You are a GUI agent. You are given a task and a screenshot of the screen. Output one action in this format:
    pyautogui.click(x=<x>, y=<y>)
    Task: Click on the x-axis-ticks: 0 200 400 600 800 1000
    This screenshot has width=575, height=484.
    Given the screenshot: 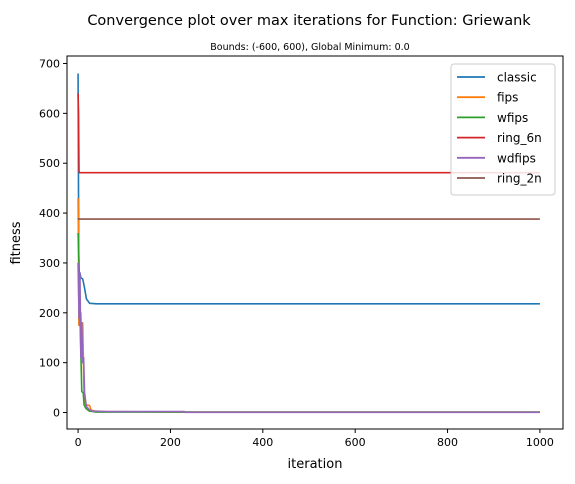 What is the action you would take?
    pyautogui.click(x=314, y=439)
    